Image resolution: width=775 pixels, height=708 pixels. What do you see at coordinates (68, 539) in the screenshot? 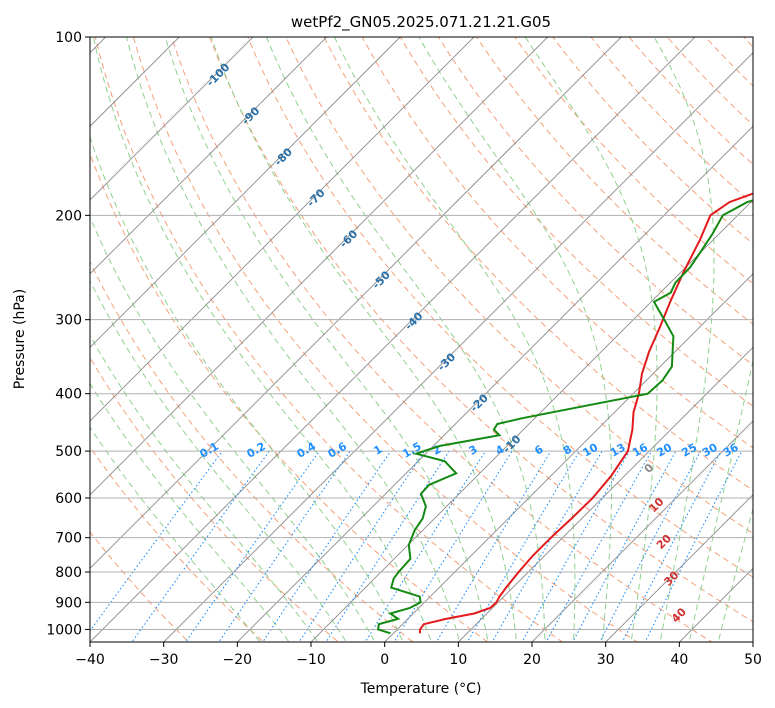
I see `y-tick-label: 700` at bounding box center [68, 539].